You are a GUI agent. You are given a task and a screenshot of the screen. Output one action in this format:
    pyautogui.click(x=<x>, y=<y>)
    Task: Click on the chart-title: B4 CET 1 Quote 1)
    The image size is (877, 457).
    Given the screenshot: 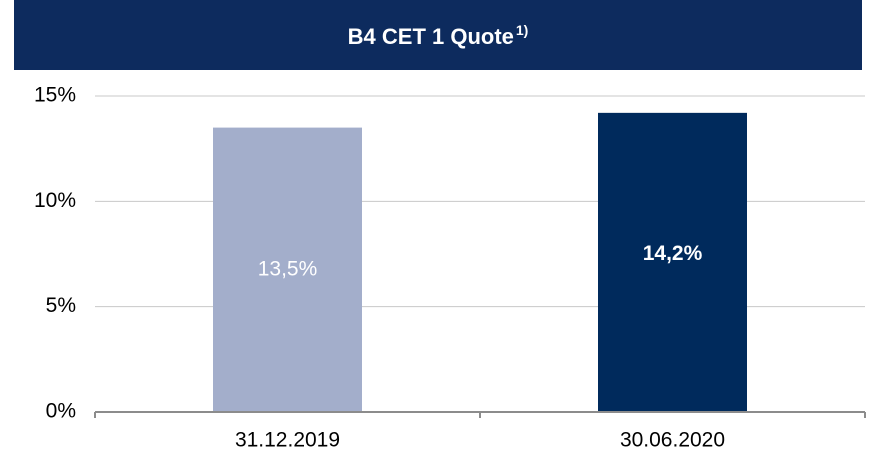 What is the action you would take?
    pyautogui.click(x=438, y=35)
    